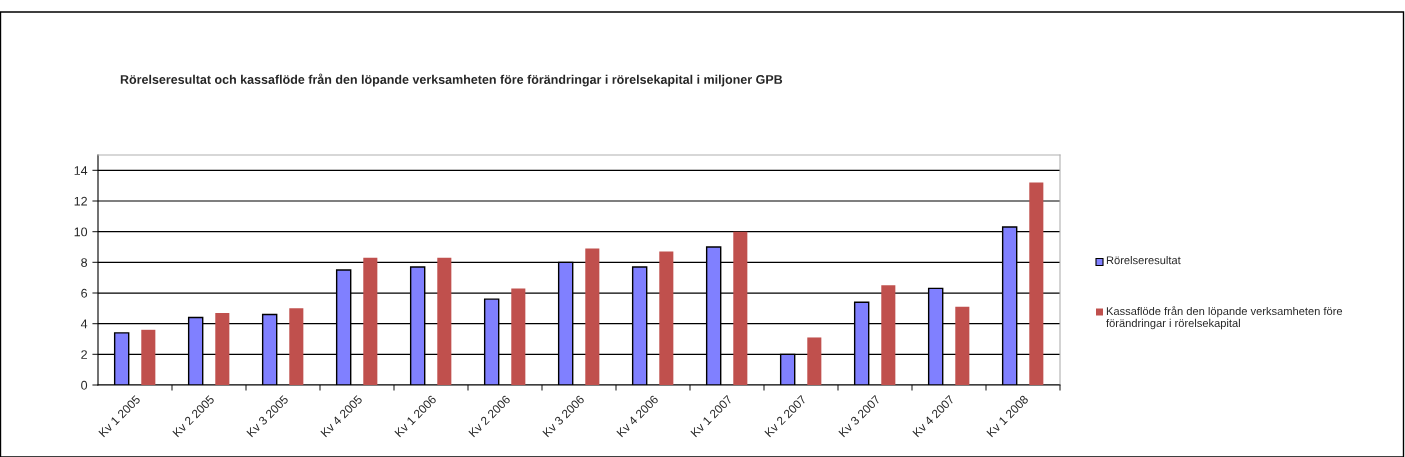  Describe the element at coordinates (84, 354) in the screenshot. I see `y-tick-label: 2` at that location.